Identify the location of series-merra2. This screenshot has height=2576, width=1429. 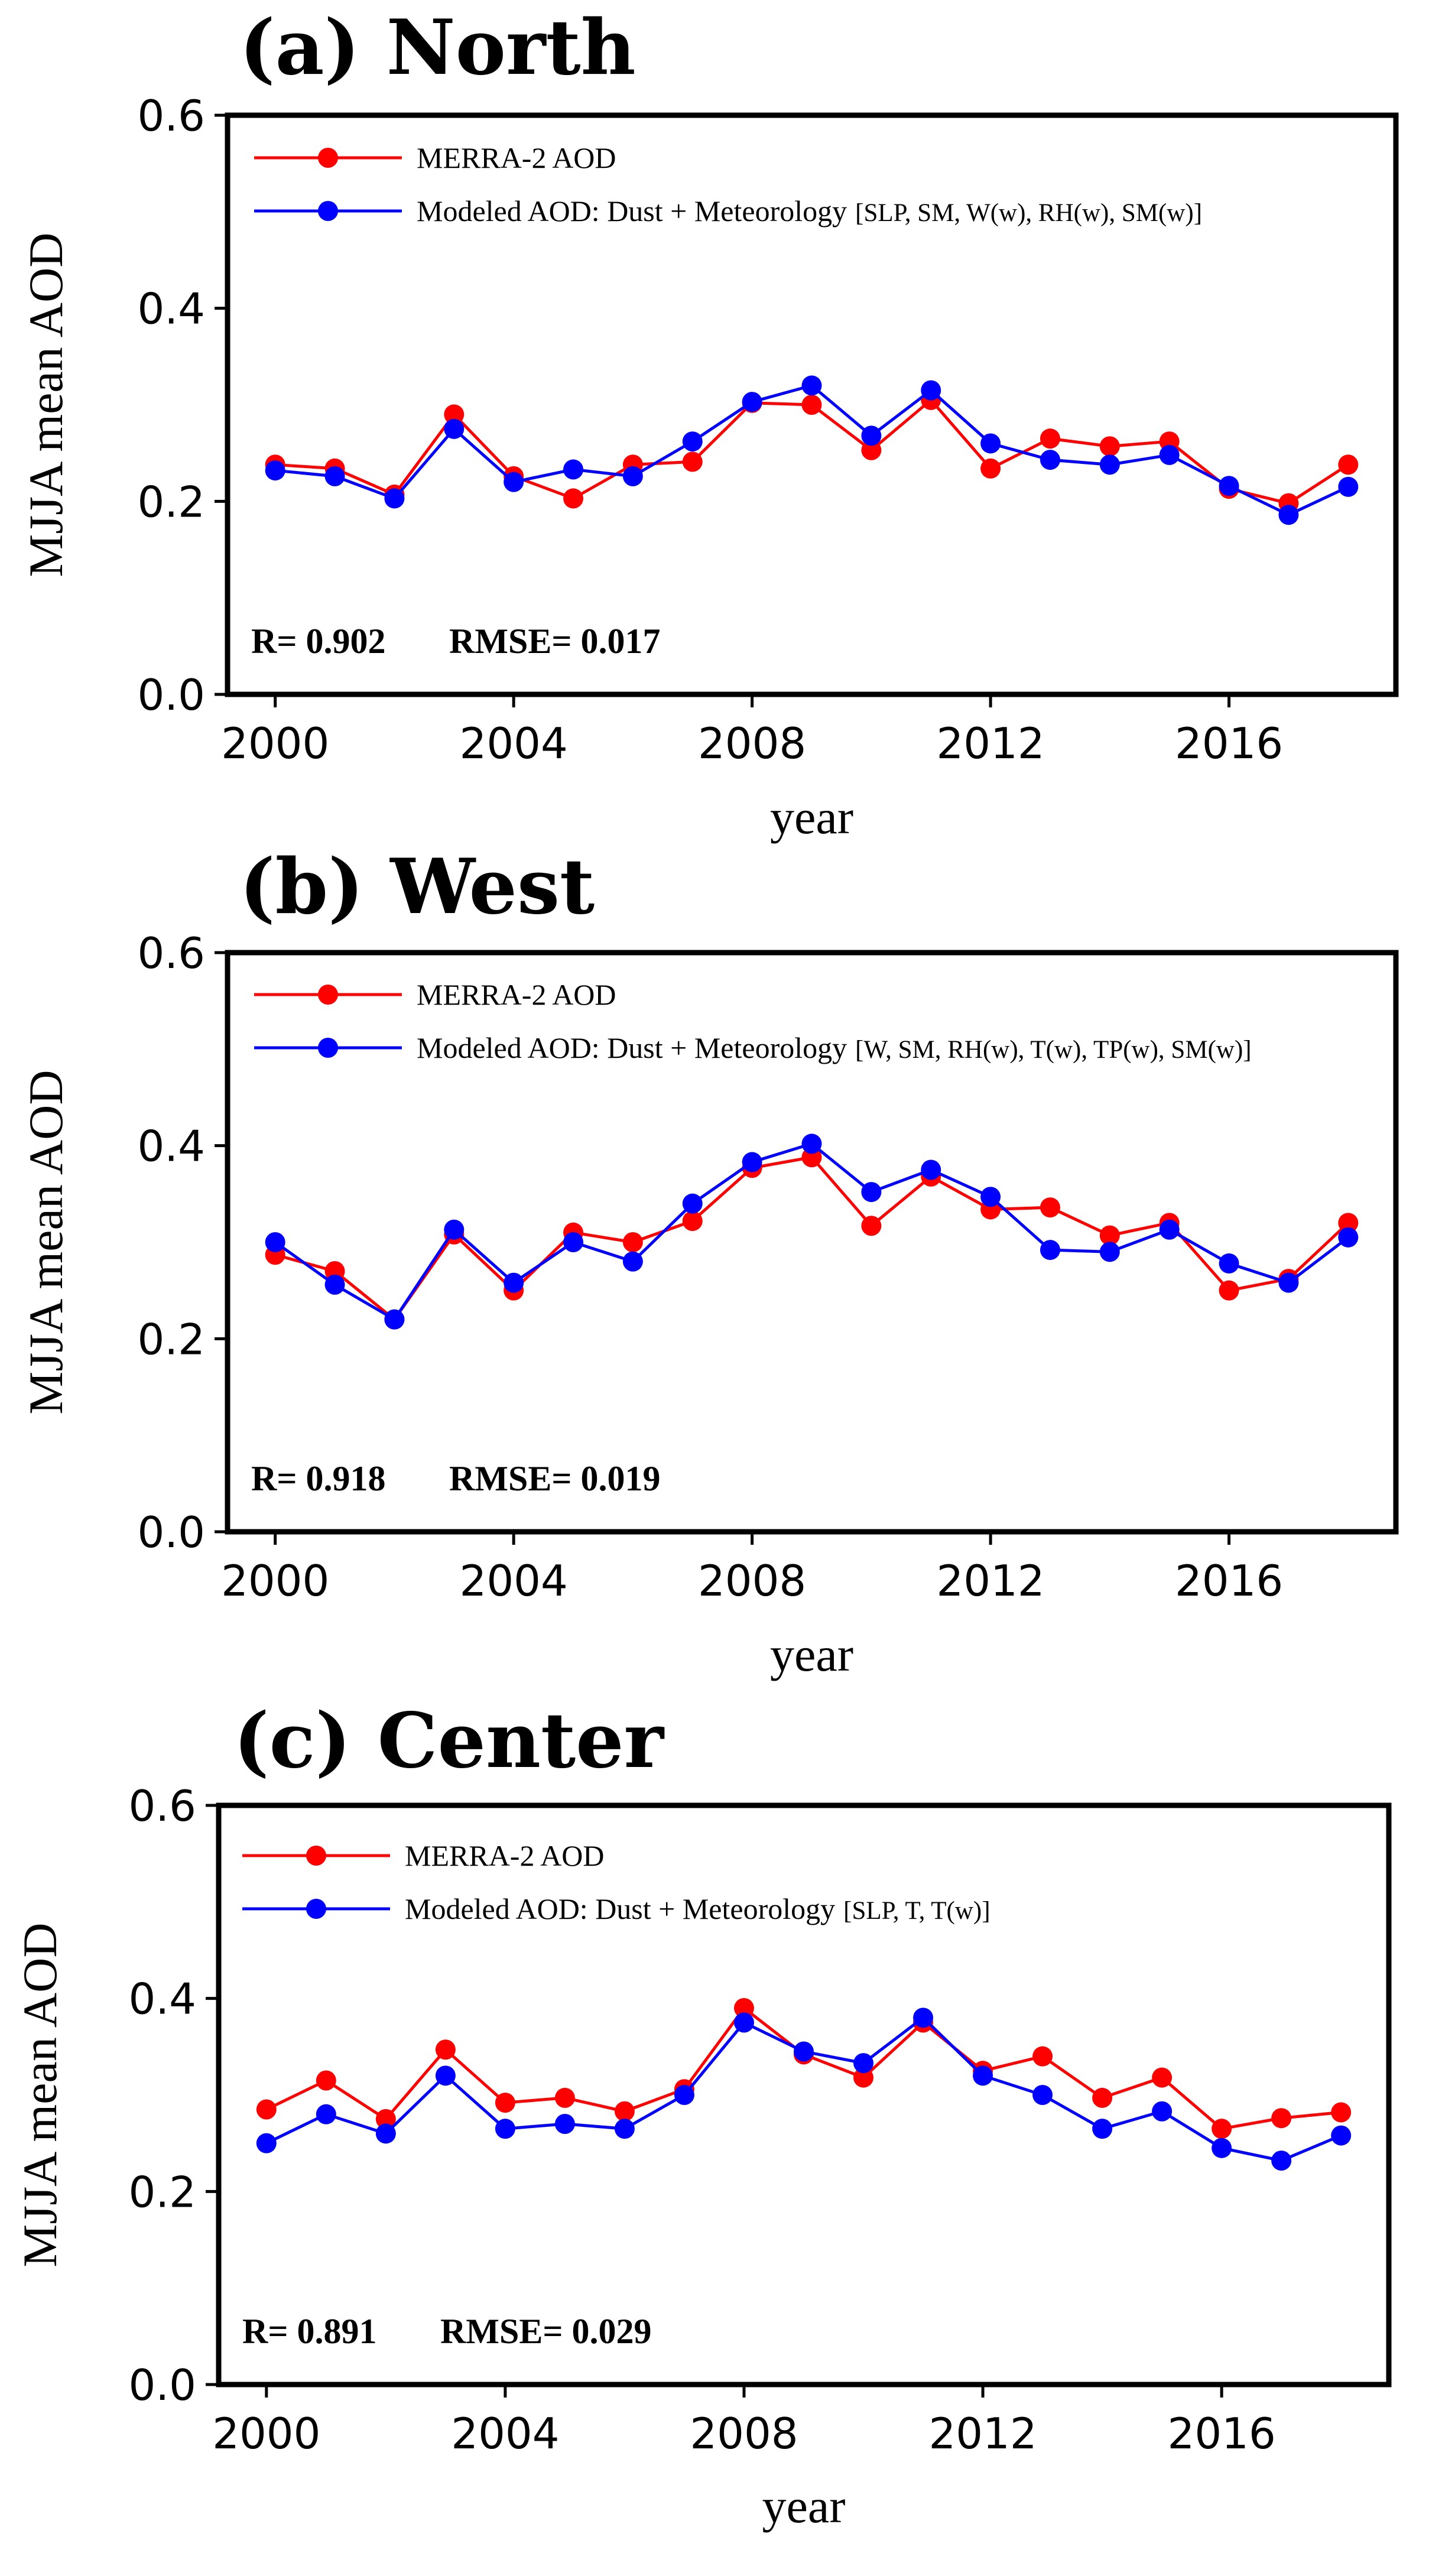
(812, 451).